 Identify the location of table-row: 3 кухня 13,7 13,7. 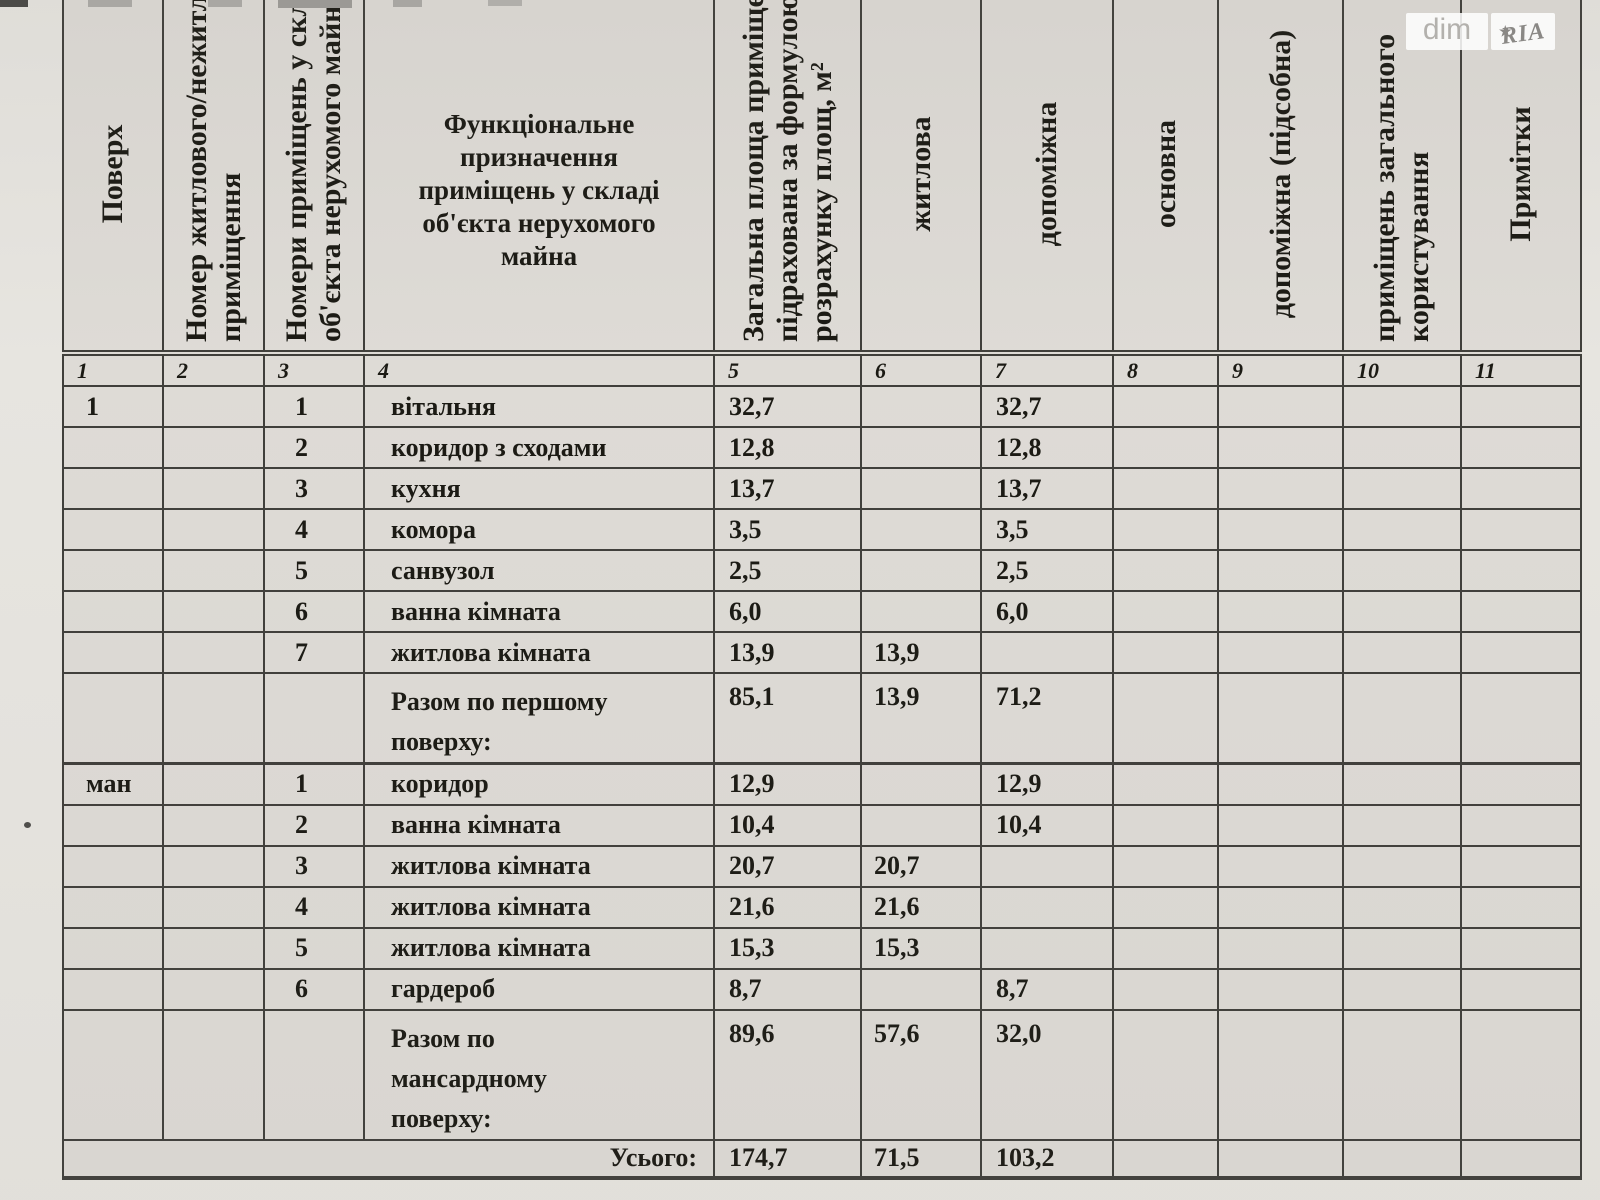
(822, 488).